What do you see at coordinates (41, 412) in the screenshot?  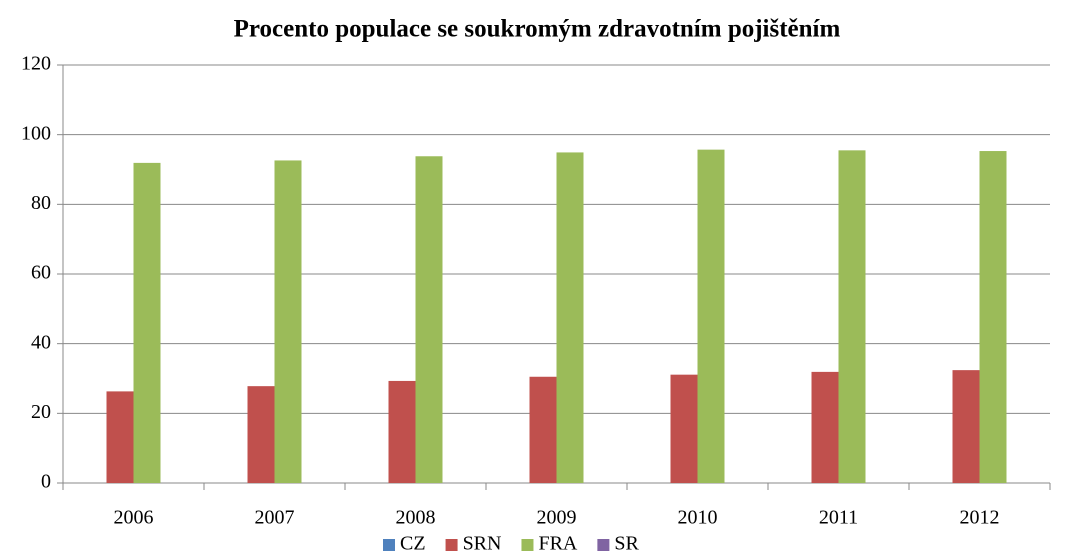 I see `y-tick-label: 20` at bounding box center [41, 412].